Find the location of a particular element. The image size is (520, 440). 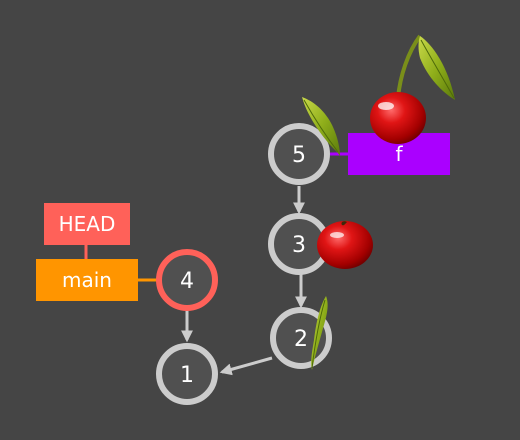

f-ref-label: f is located at coordinates (399, 154).